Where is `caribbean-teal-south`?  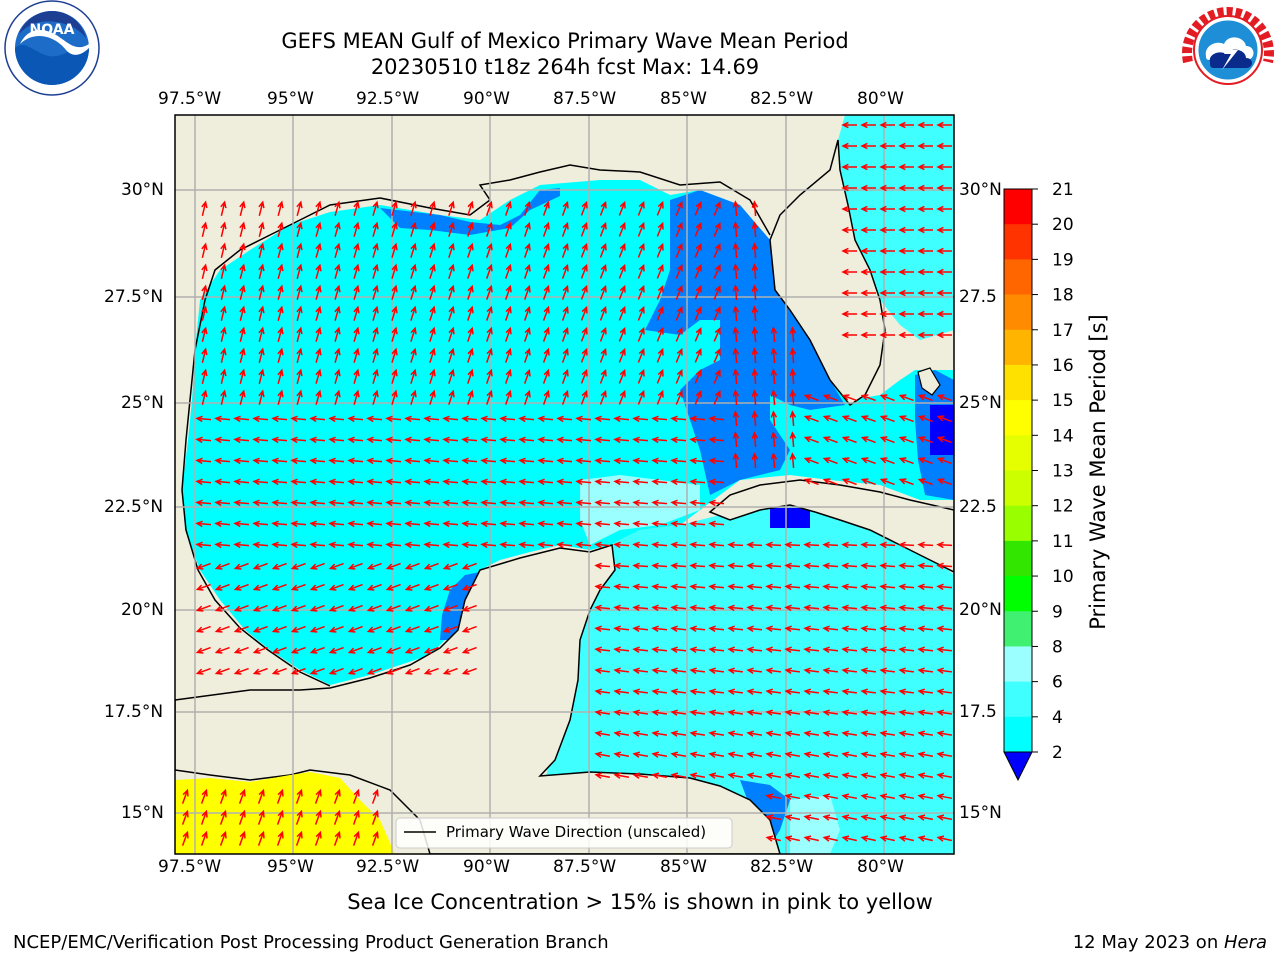
caribbean-teal-south is located at coordinates (815, 824).